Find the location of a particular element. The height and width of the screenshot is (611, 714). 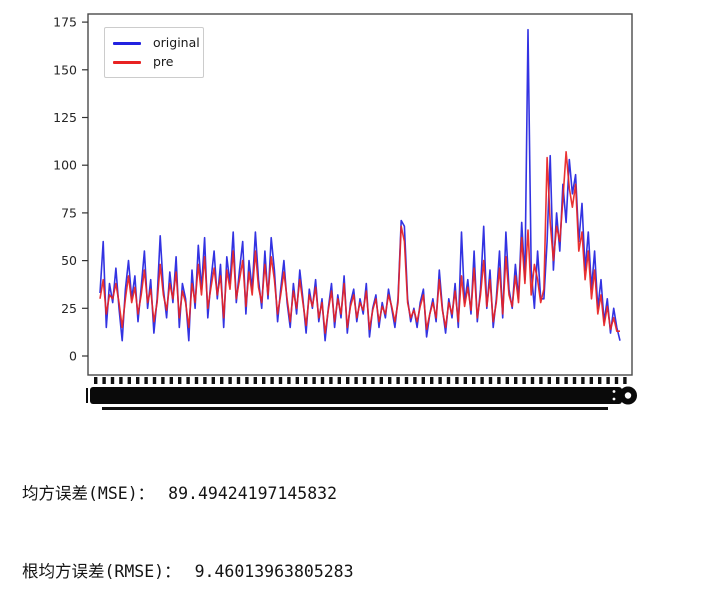

y-tick-label: 50 is located at coordinates (69, 260).